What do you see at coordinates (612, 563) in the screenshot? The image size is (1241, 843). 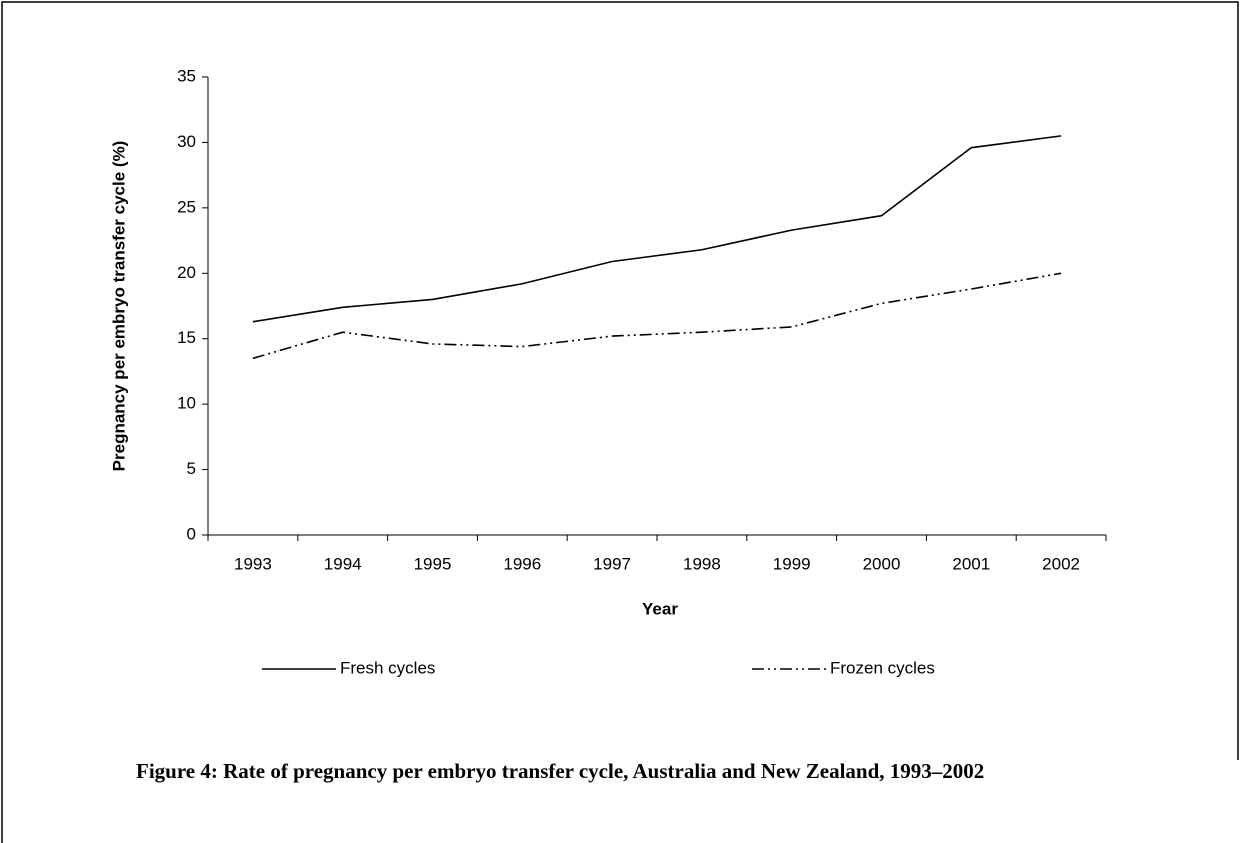 I see `x-tick-label: 1997` at bounding box center [612, 563].